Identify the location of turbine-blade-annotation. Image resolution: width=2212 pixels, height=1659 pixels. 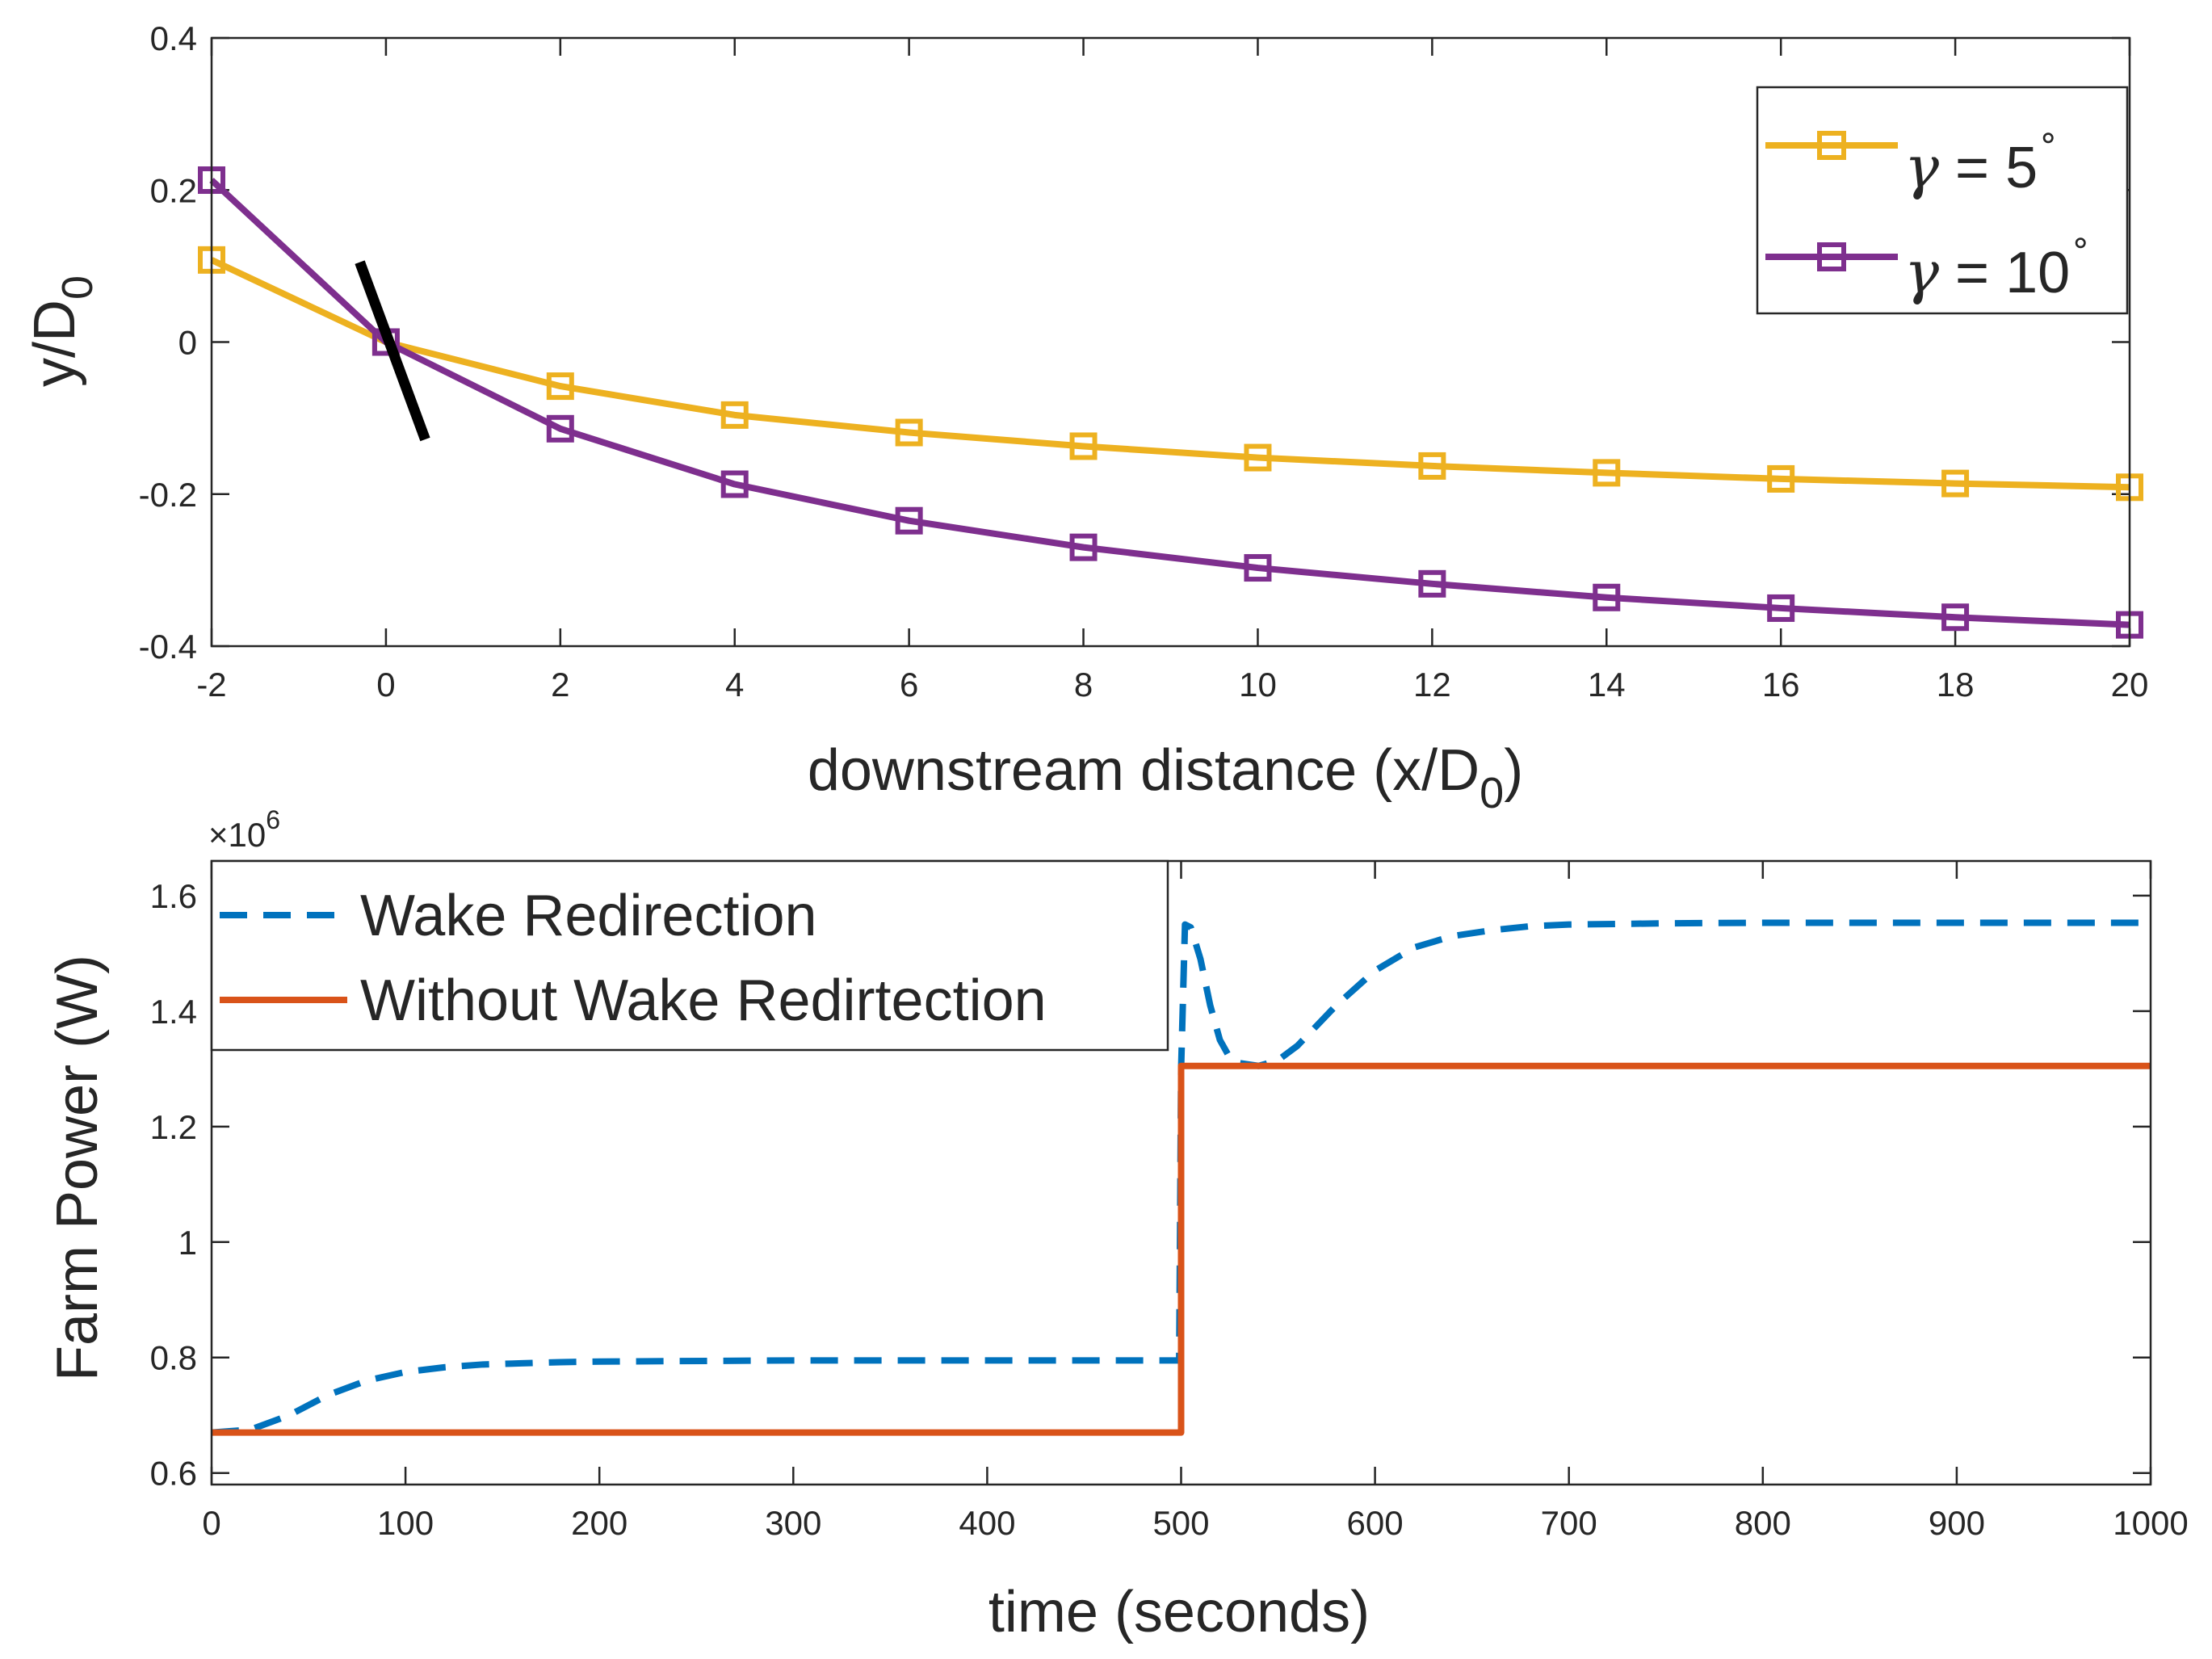
(393, 351).